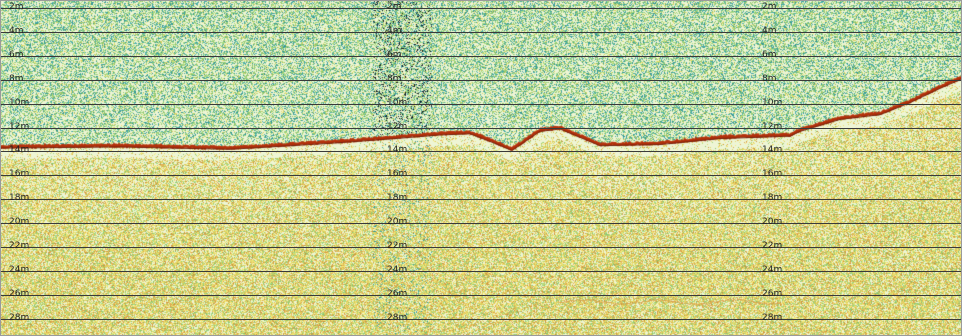  What do you see at coordinates (481, 175) in the screenshot?
I see `depth-line-16m` at bounding box center [481, 175].